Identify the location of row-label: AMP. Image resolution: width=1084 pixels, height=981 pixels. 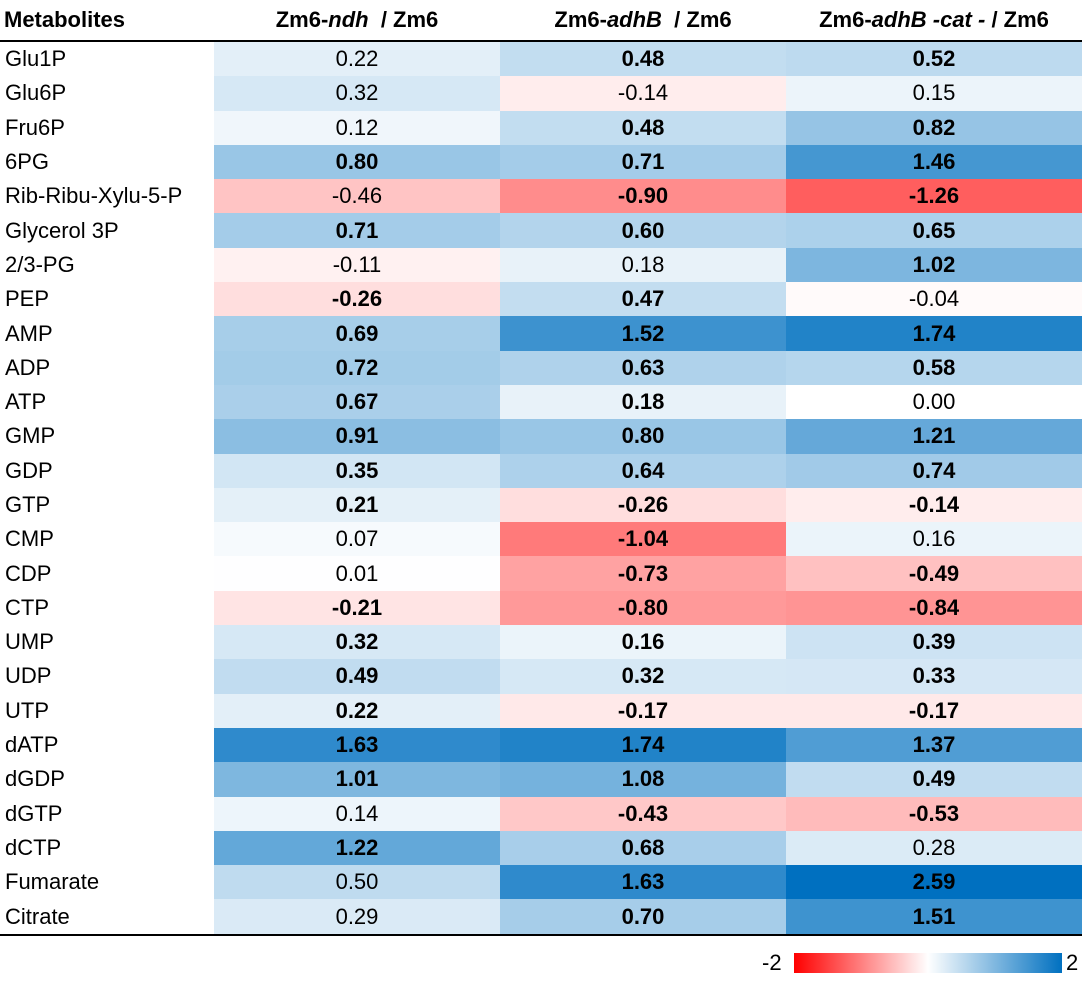
(107, 333).